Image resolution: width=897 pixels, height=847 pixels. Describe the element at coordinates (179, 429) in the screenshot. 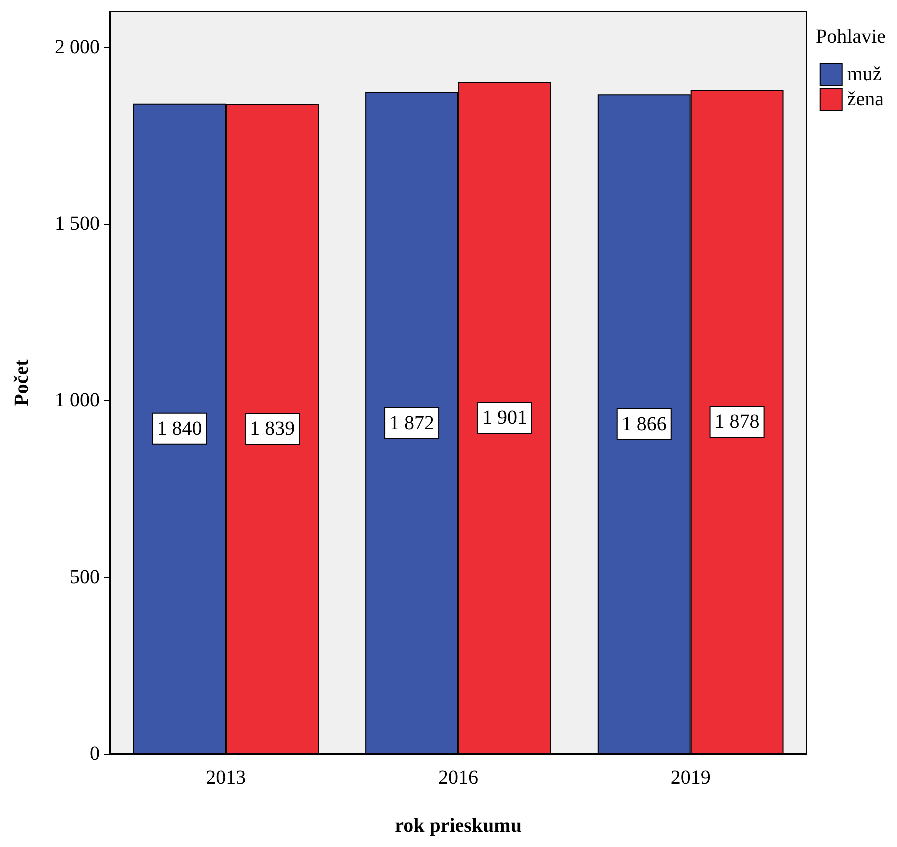

I see `data-label: 1 840` at that location.